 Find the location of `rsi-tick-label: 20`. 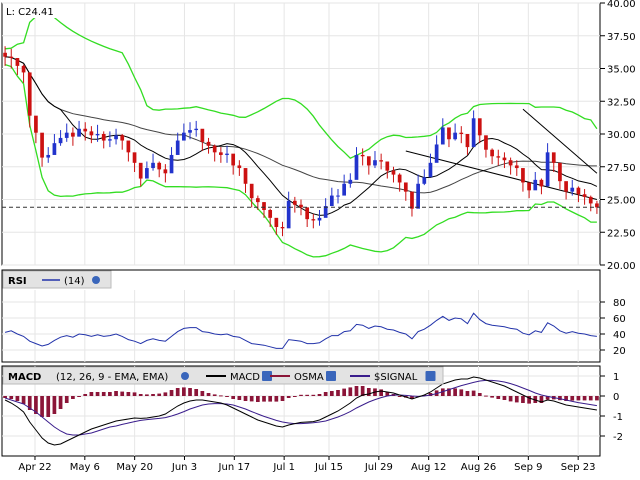

rsi-tick-label: 20 is located at coordinates (619, 351).